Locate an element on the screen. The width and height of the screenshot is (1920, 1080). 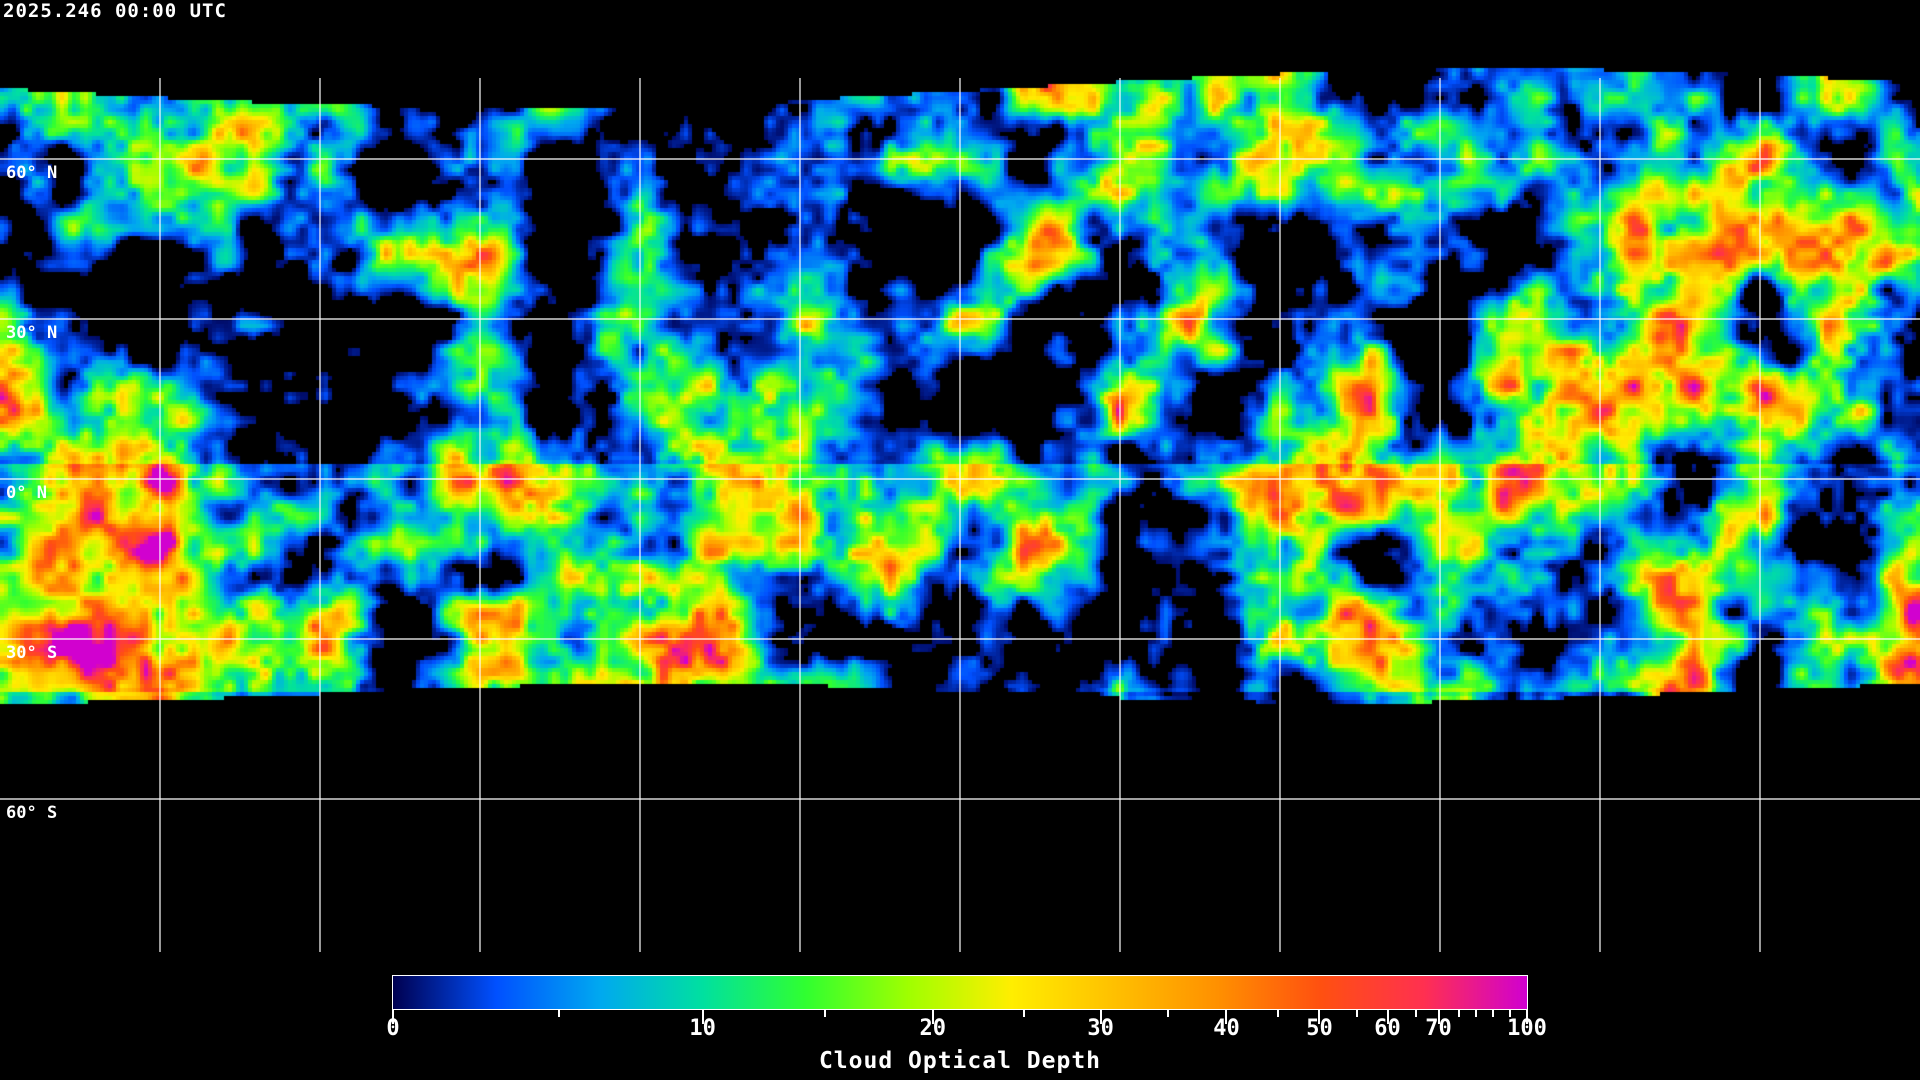
colorbar-tick-label: 0 is located at coordinates (393, 1028).